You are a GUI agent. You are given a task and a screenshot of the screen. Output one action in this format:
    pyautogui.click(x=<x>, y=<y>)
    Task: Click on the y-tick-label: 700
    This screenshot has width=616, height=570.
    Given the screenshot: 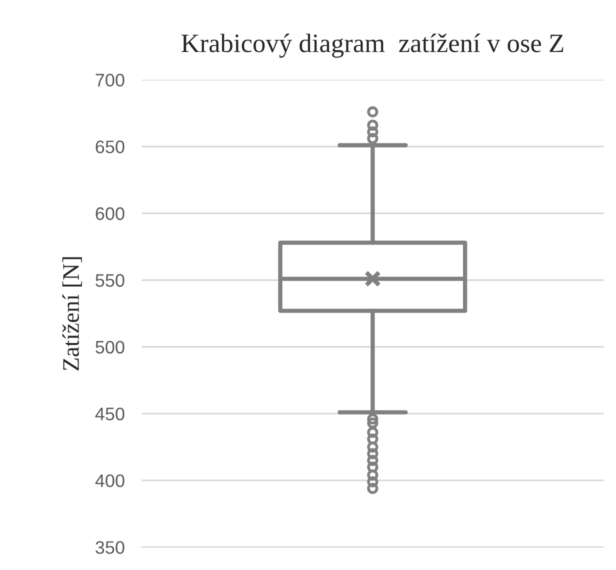 What is the action you would take?
    pyautogui.click(x=110, y=80)
    